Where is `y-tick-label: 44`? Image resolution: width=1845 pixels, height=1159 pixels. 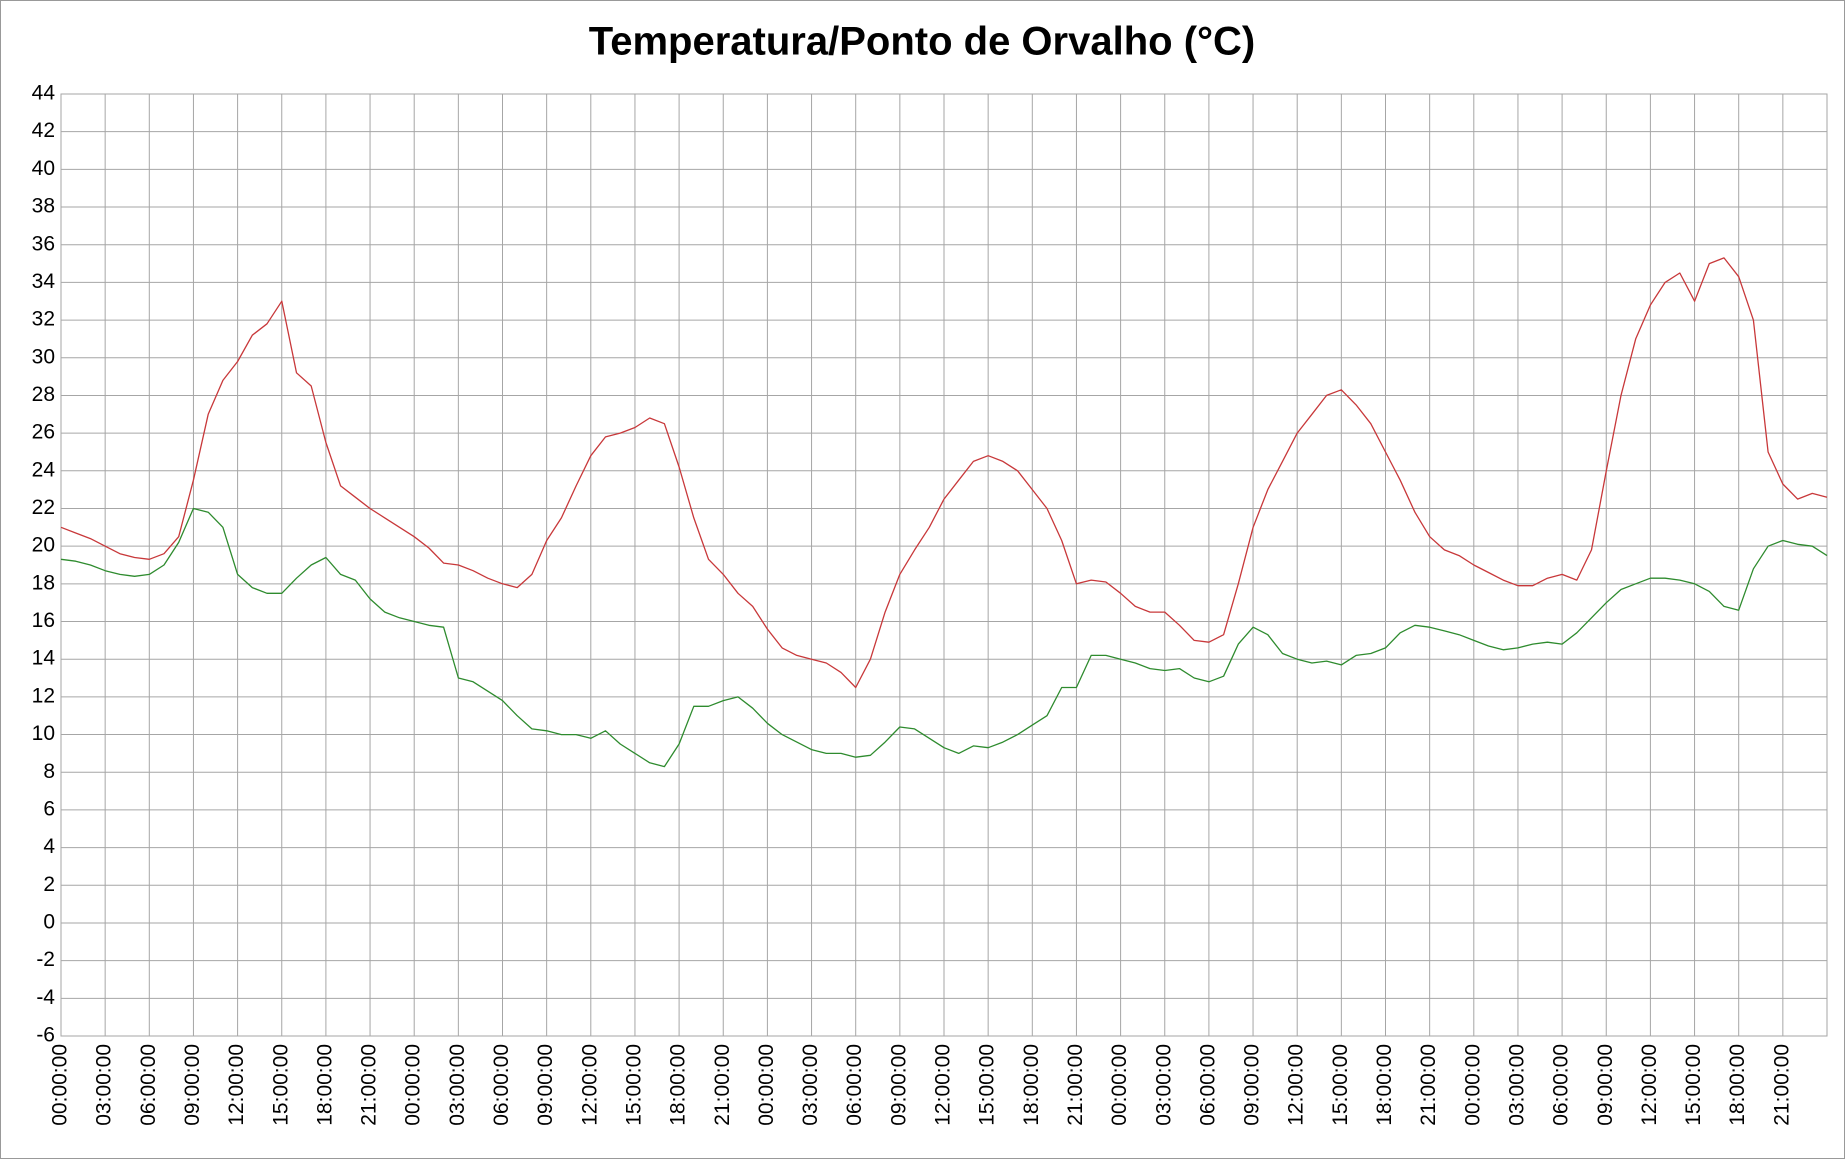
y-tick-label: 44 is located at coordinates (44, 93).